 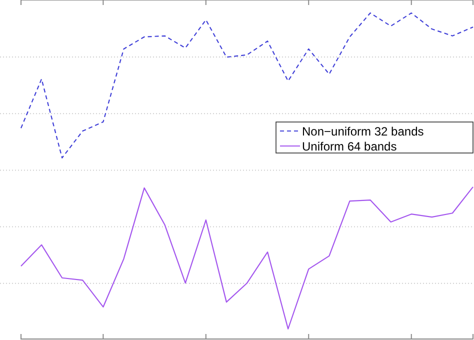 I want to click on legend-label: Uniform 64 bands, so click(x=349, y=147).